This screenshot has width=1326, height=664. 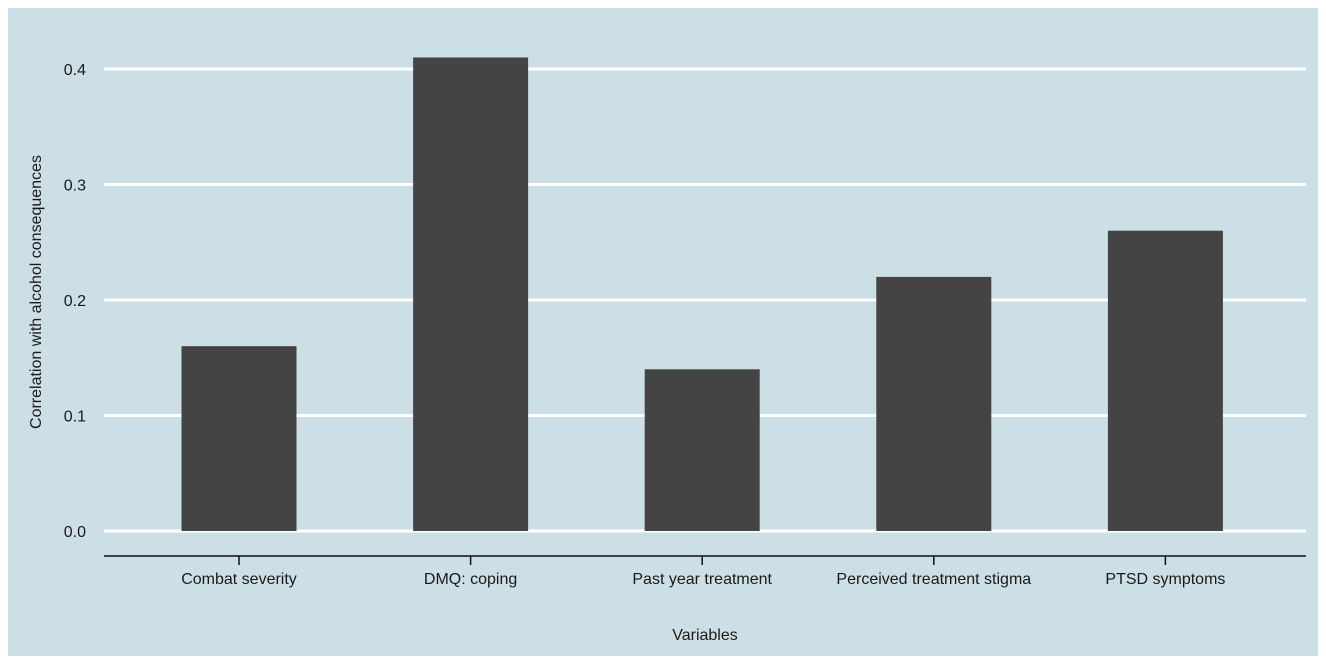 What do you see at coordinates (75, 417) in the screenshot?
I see `y-tick-label: 0.1` at bounding box center [75, 417].